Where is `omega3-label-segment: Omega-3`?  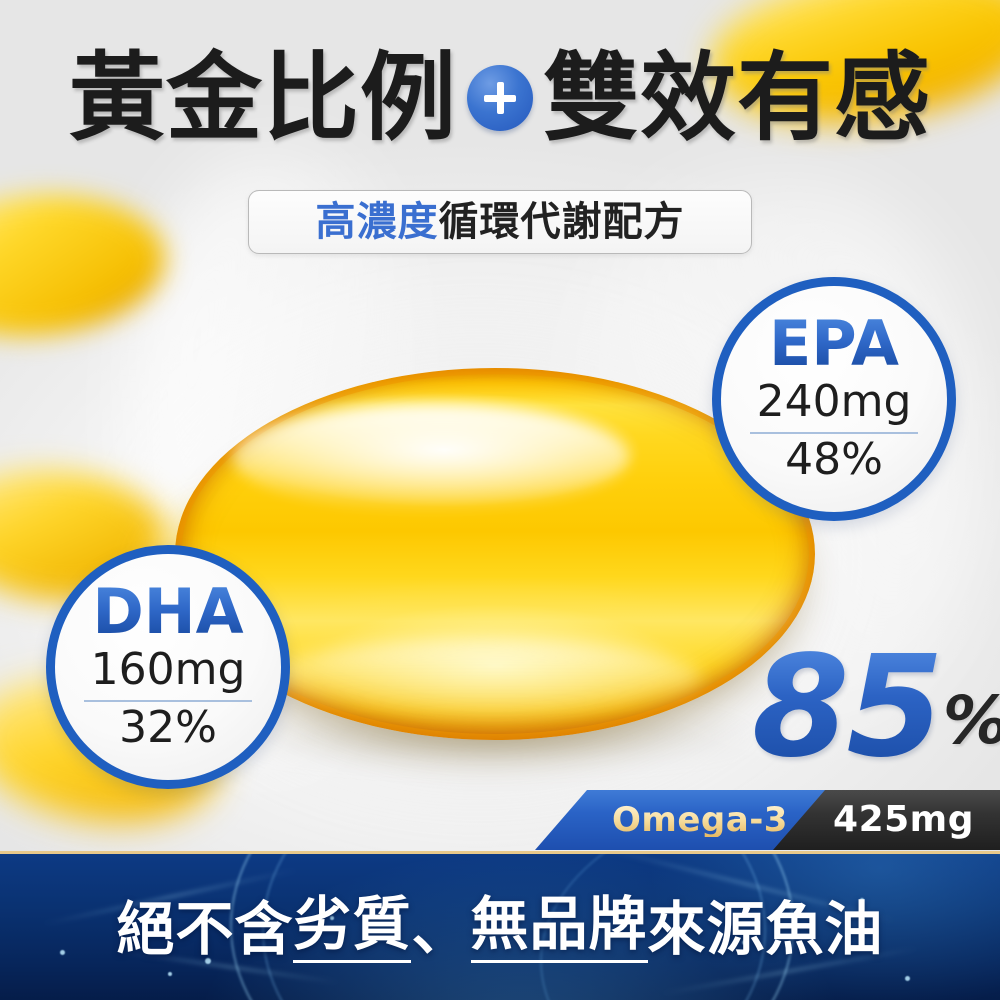 omega3-label-segment: Omega-3 is located at coordinates (680, 820).